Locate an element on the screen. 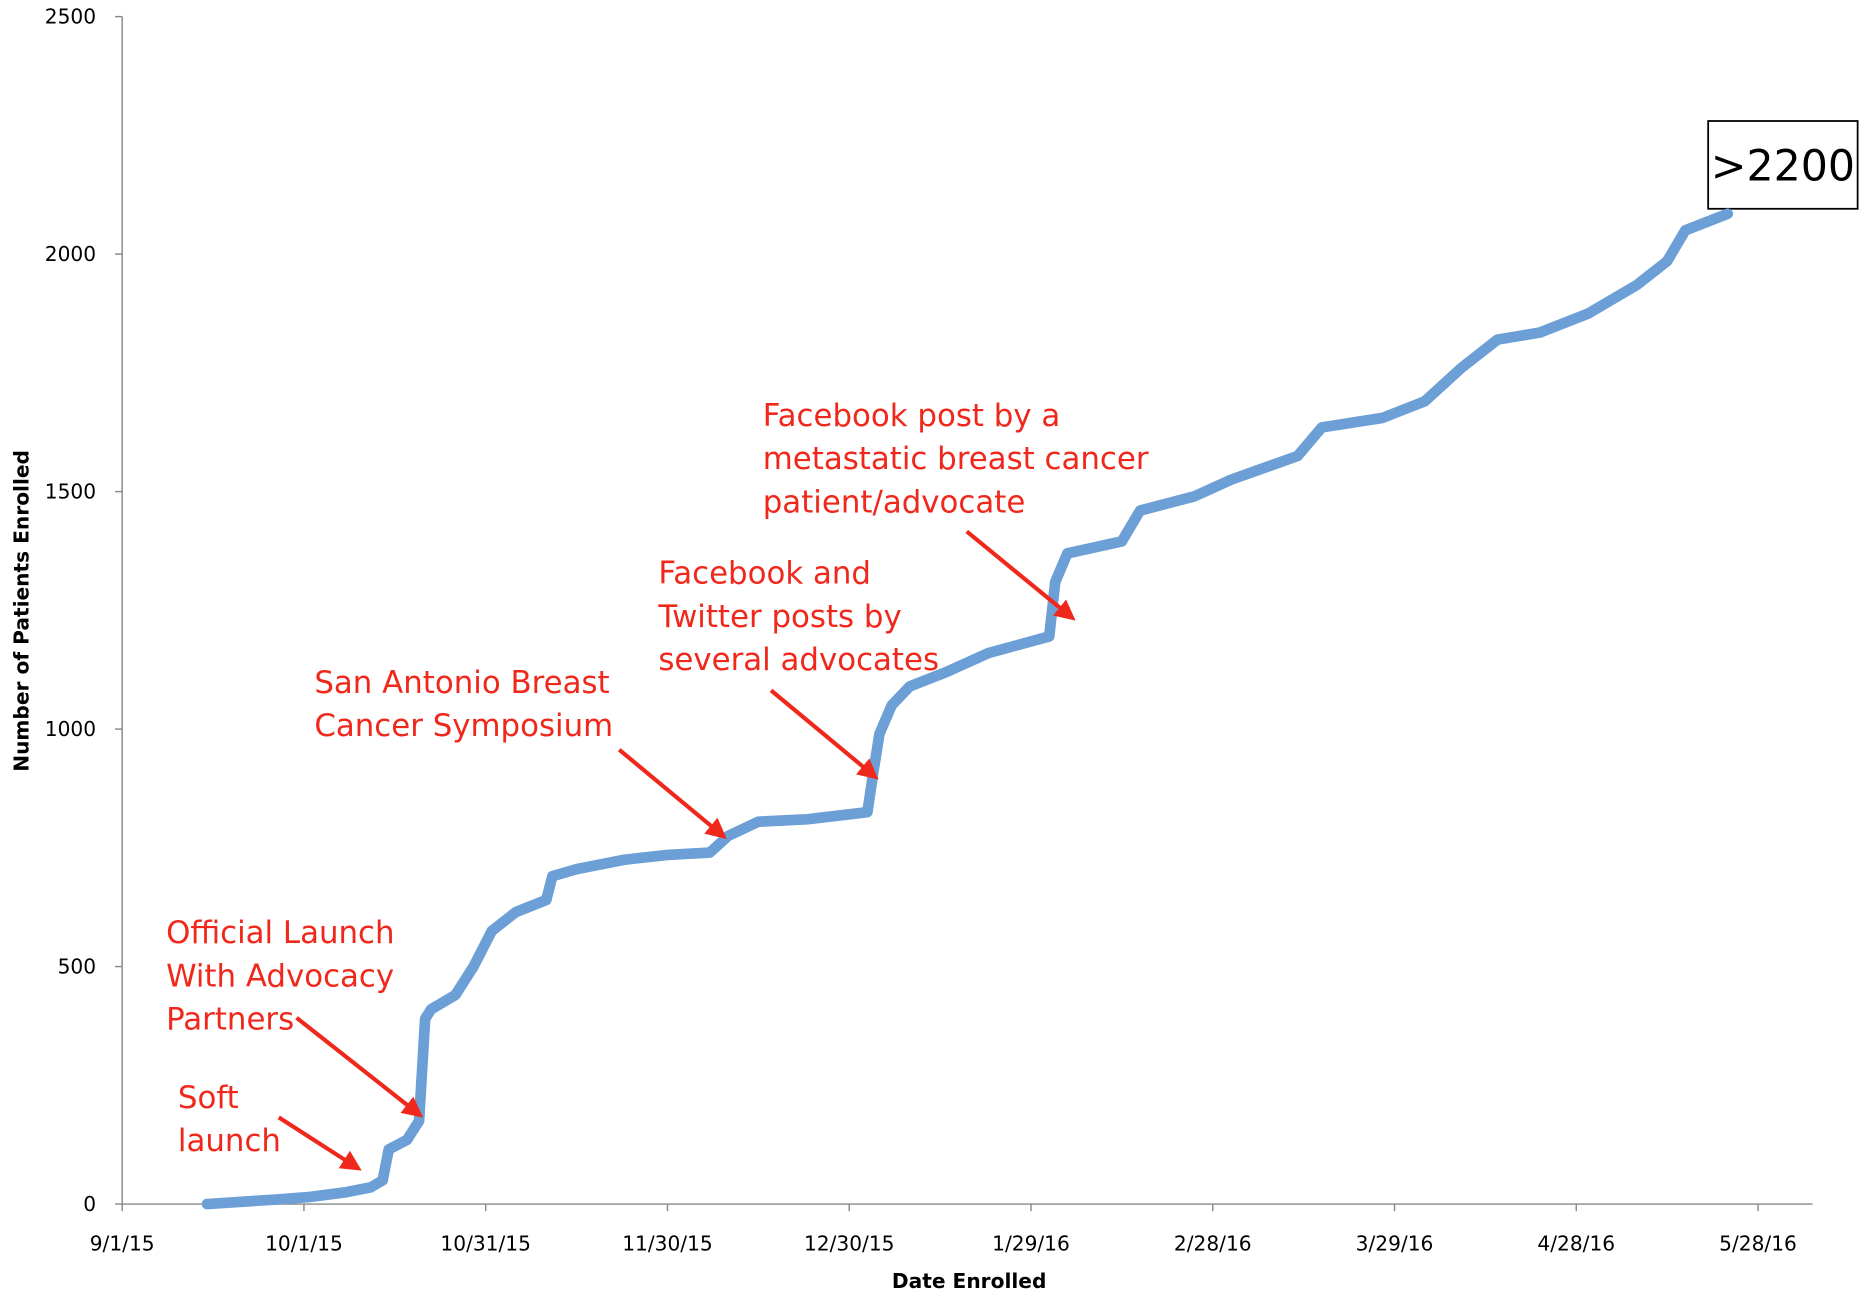 The image size is (1860, 1293). x-tick-label: 10/1/15 is located at coordinates (304, 1243).